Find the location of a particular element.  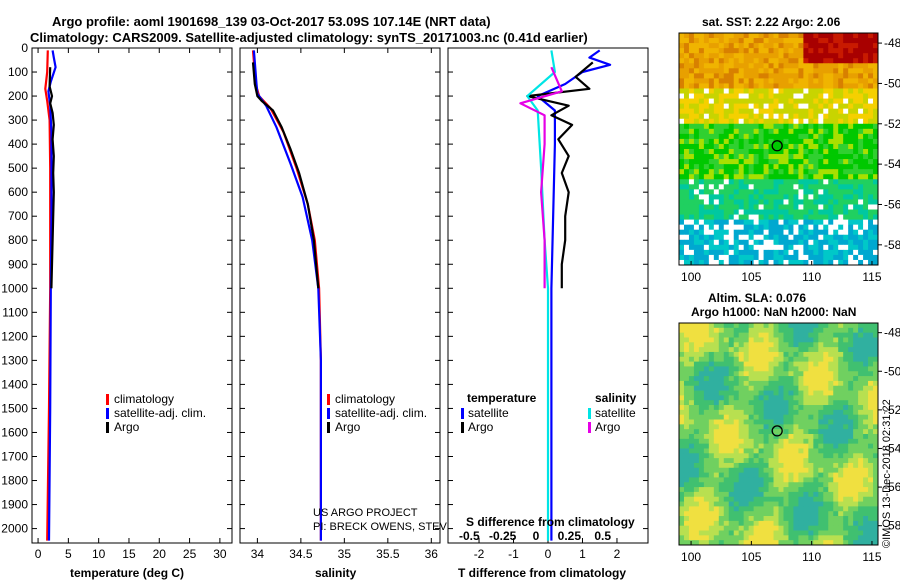

x-tick-label: 10 is located at coordinates (99, 554).